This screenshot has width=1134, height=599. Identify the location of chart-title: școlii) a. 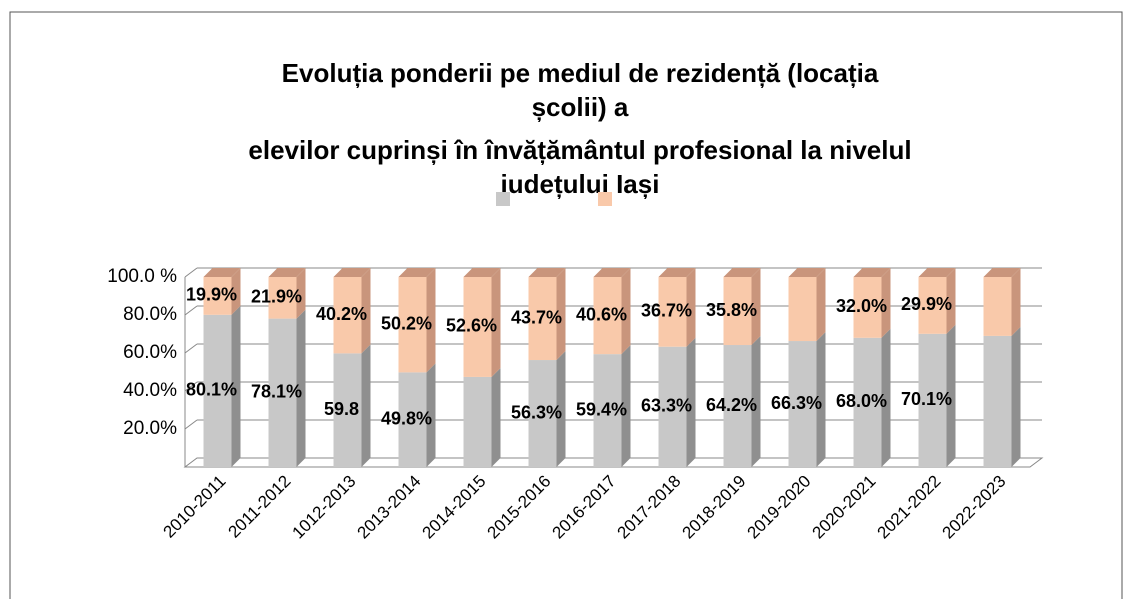
(580, 107).